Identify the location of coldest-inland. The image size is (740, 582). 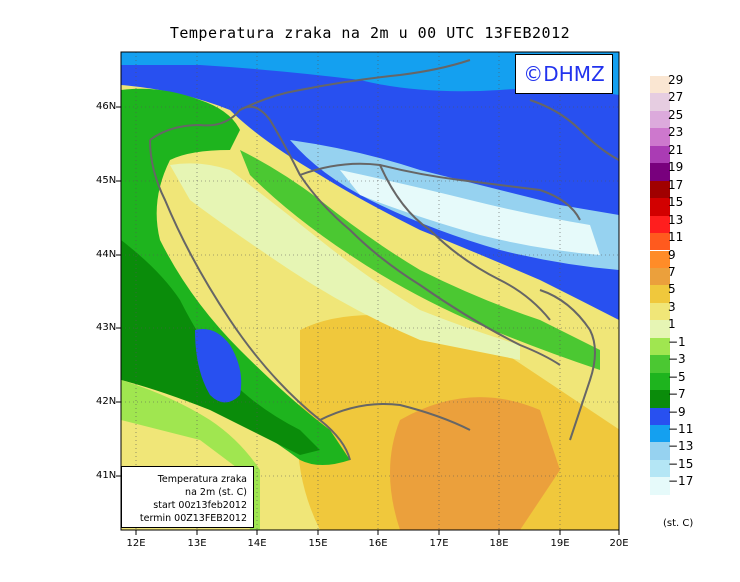
(470, 212).